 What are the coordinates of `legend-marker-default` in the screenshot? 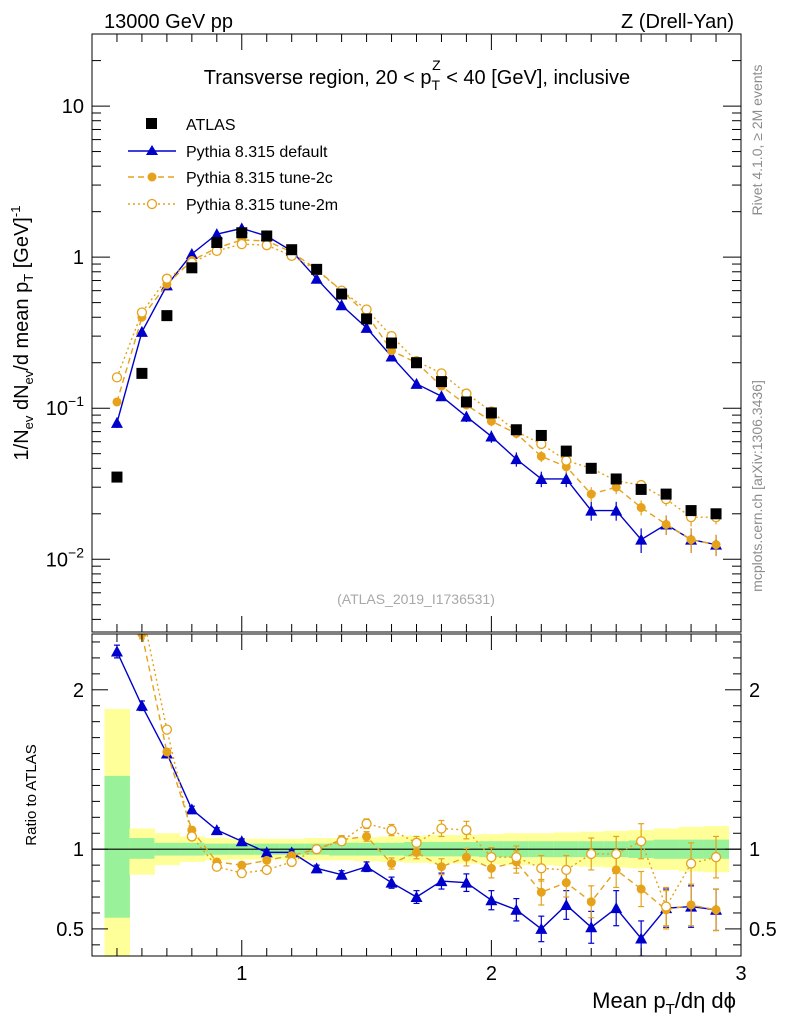 It's located at (152, 150).